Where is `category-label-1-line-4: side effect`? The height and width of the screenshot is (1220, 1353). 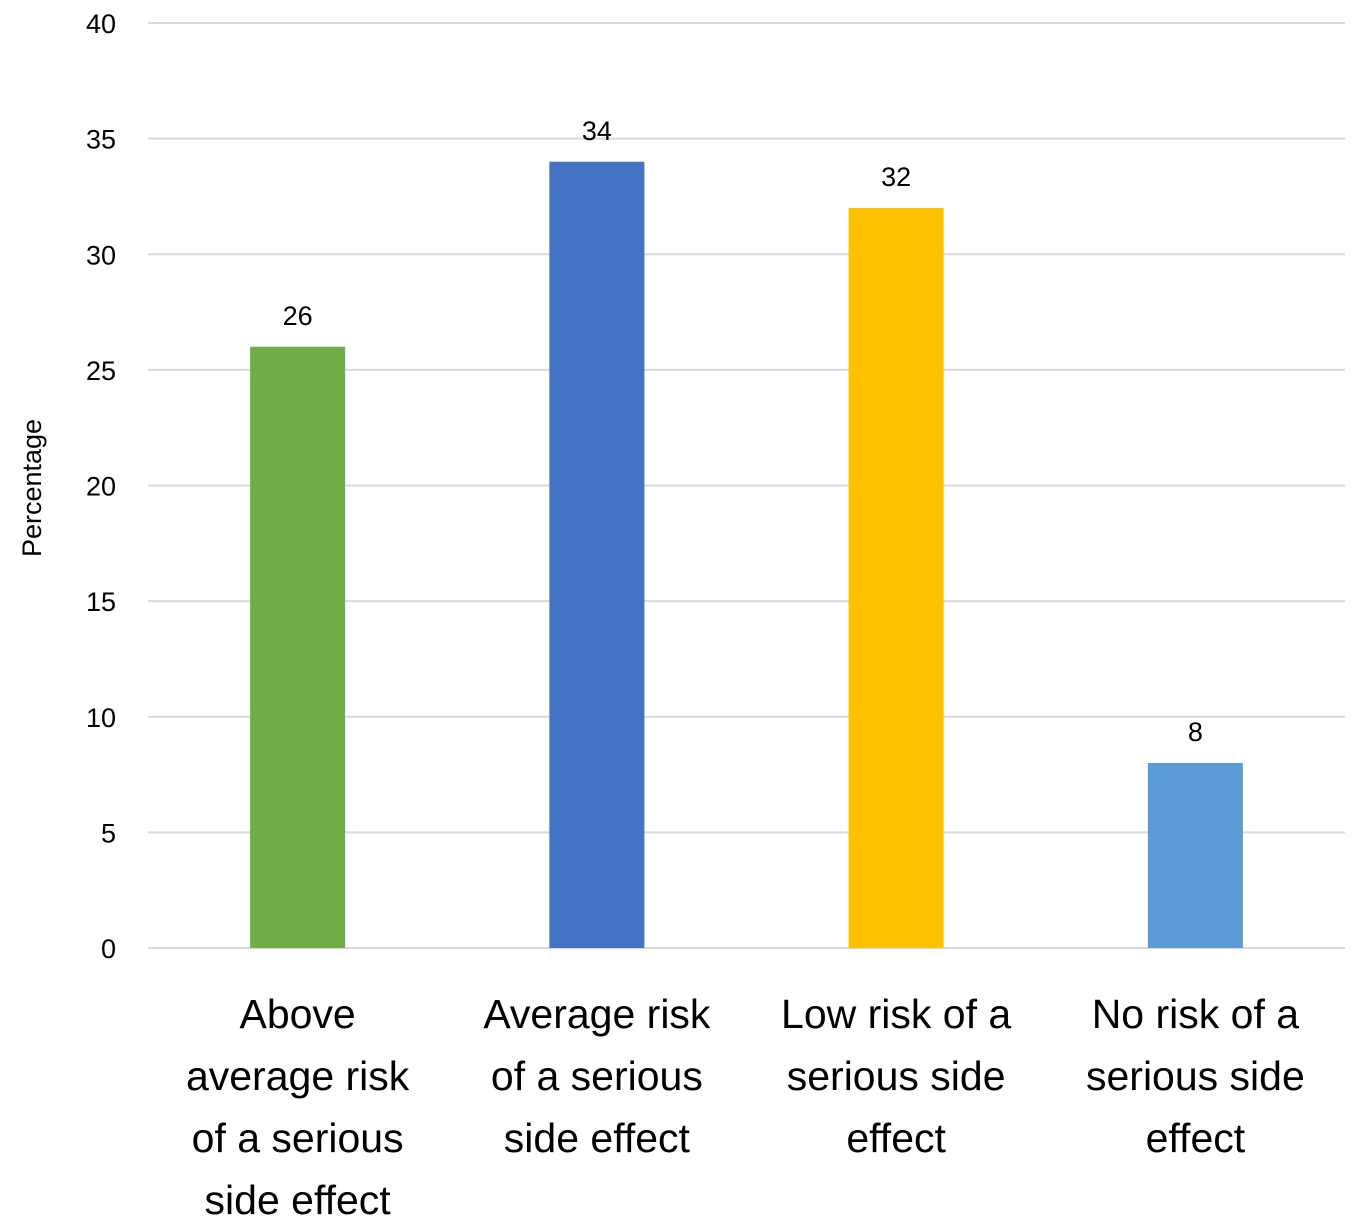
category-label-1-line-4: side effect is located at coordinates (298, 1198).